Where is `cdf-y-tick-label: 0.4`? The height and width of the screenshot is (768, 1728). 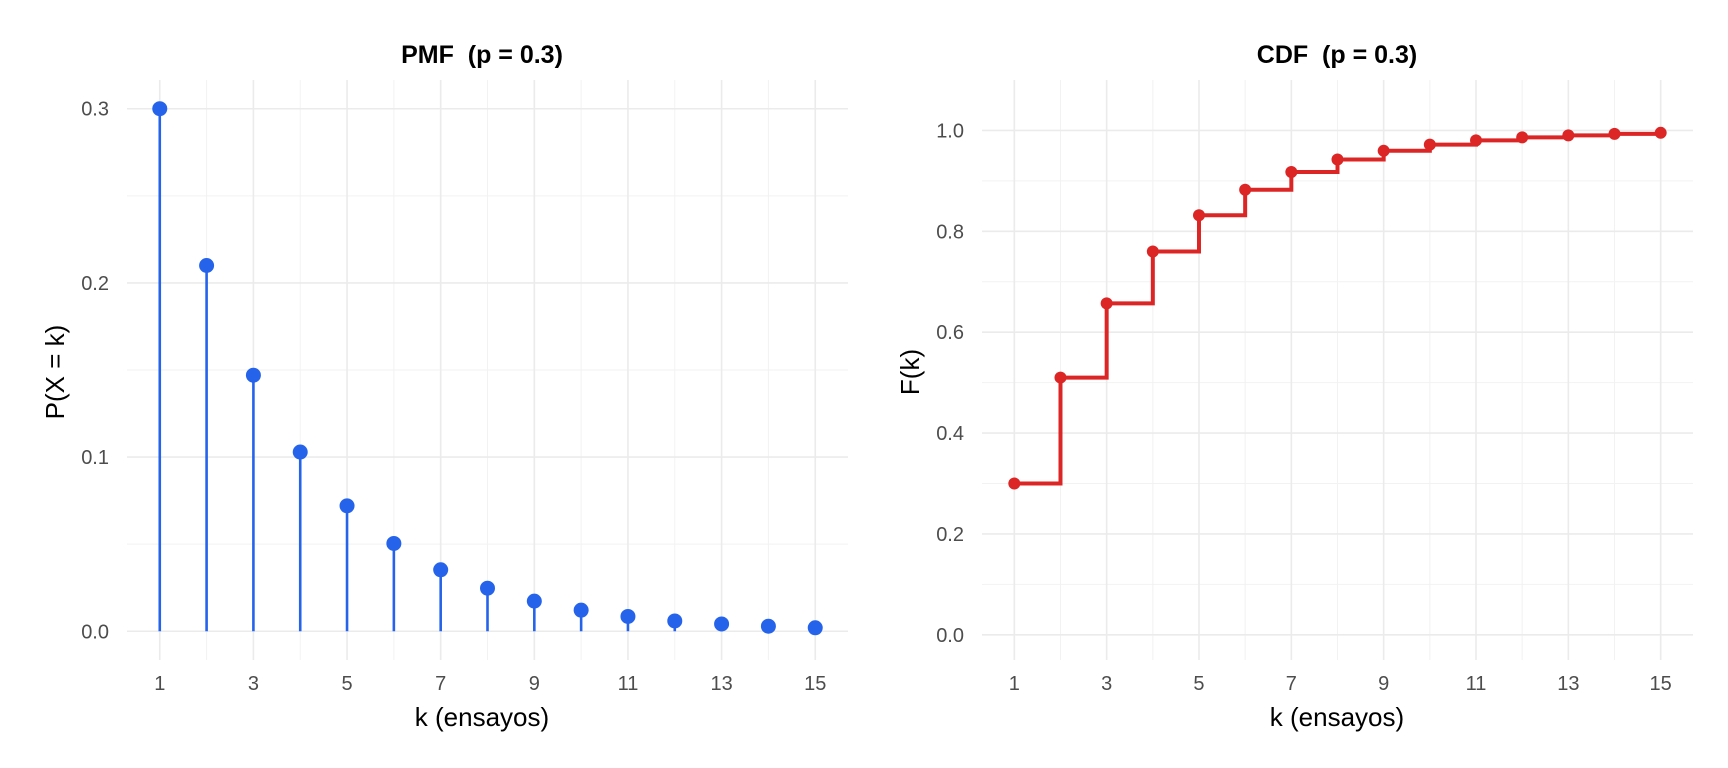 cdf-y-tick-label: 0.4 is located at coordinates (950, 434).